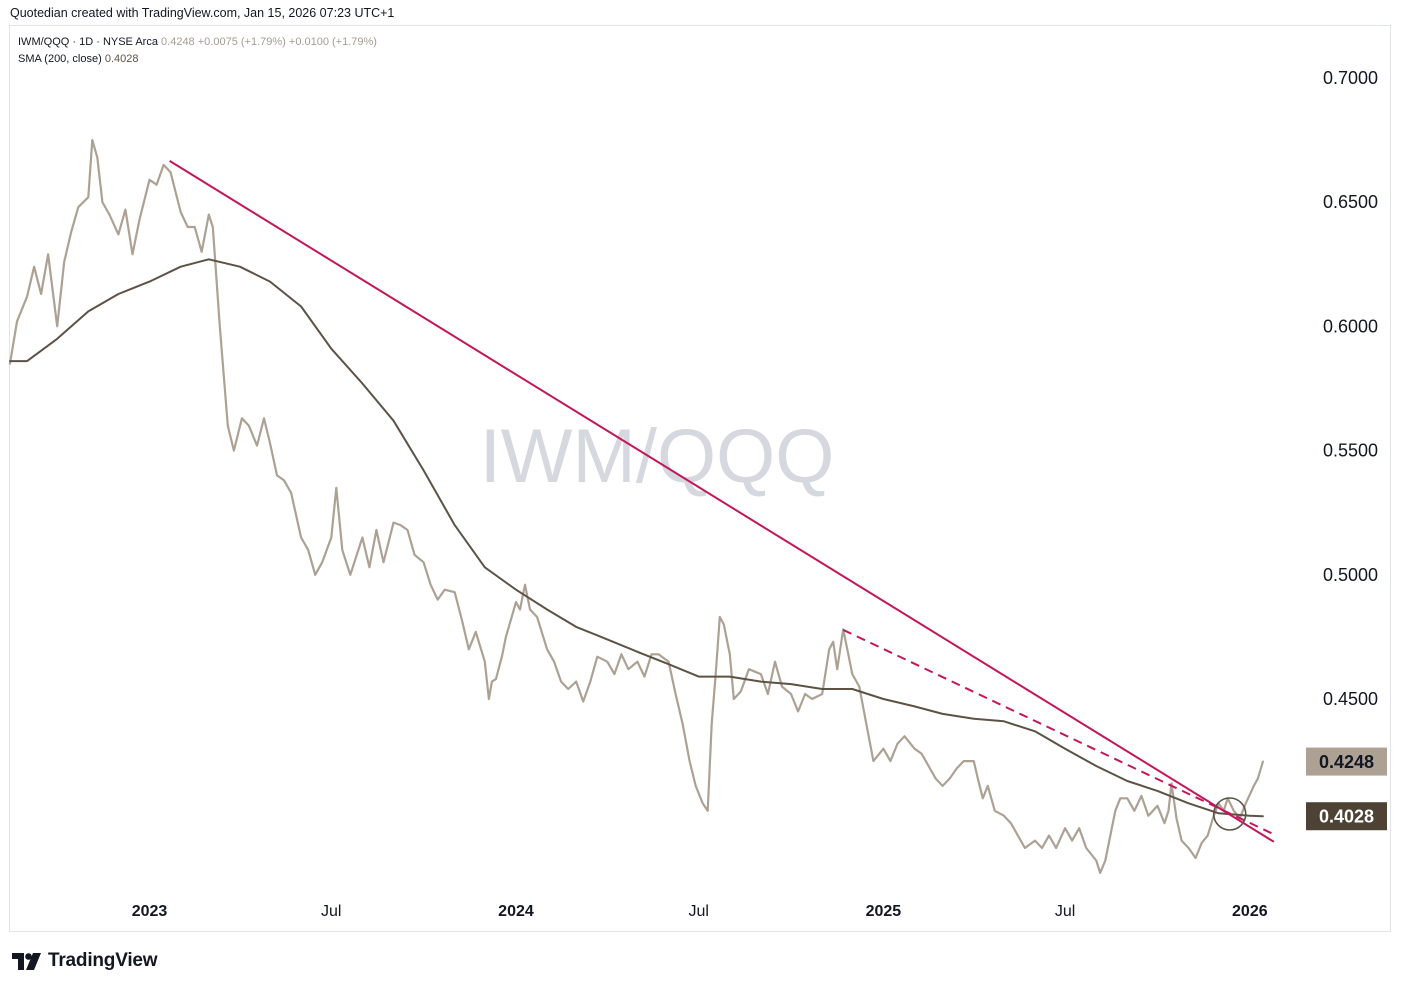  Describe the element at coordinates (1058, 732) in the screenshot. I see `dashed-trendline` at that location.